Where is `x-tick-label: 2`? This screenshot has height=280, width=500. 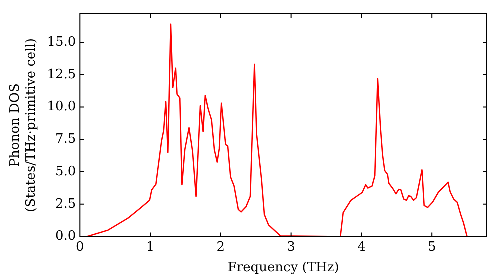 x-tick-label: 2 is located at coordinates (221, 247).